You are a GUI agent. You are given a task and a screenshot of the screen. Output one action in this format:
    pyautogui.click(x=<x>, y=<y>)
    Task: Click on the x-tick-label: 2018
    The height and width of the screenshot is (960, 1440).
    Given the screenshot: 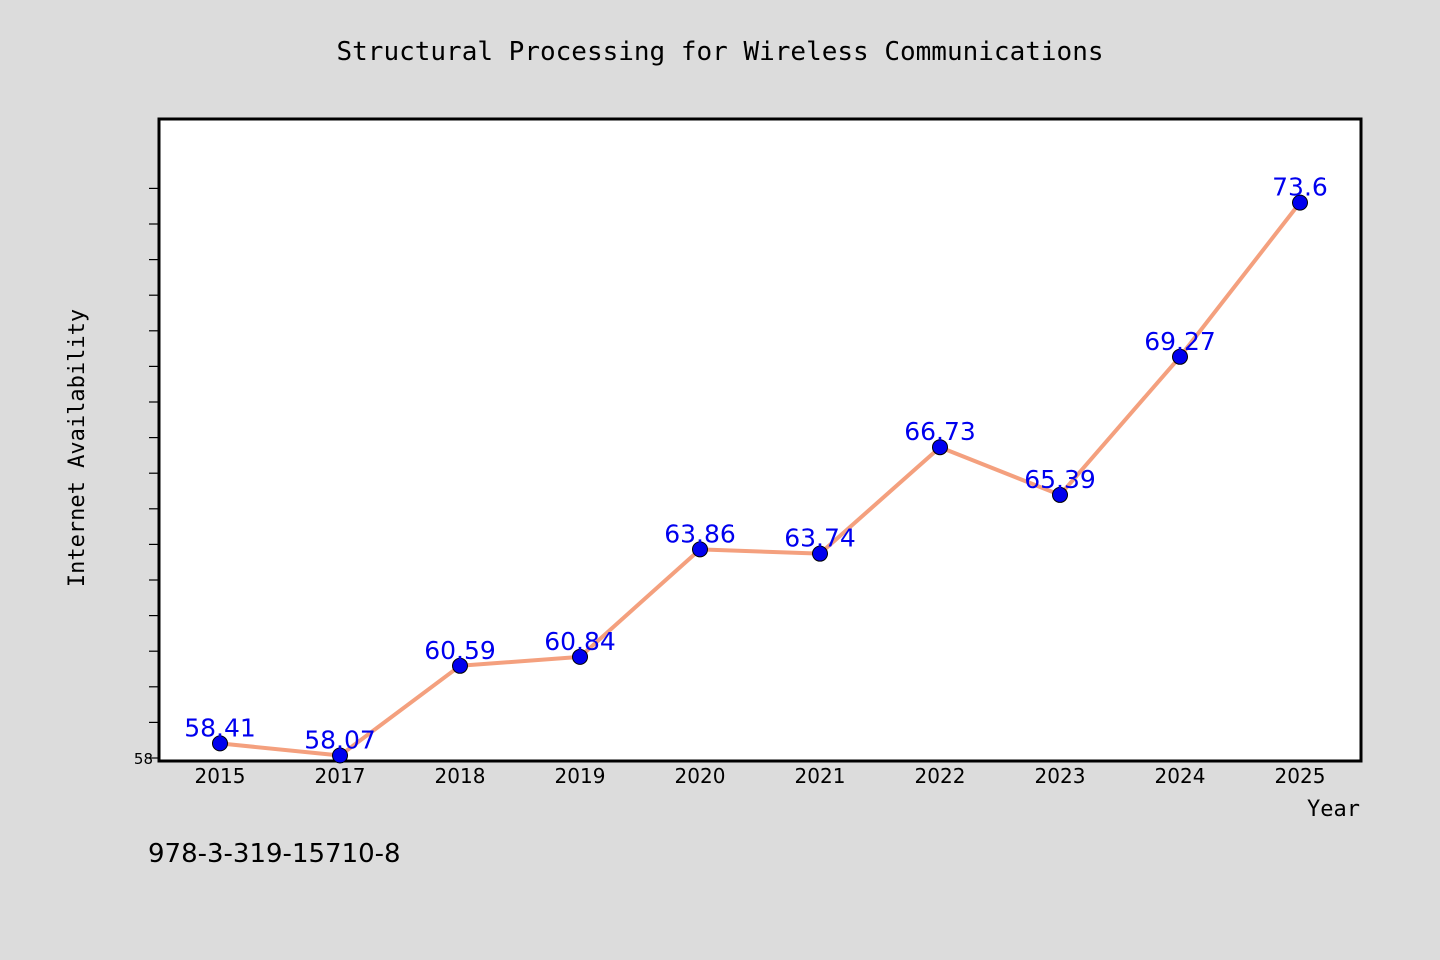 What is the action you would take?
    pyautogui.click(x=460, y=776)
    